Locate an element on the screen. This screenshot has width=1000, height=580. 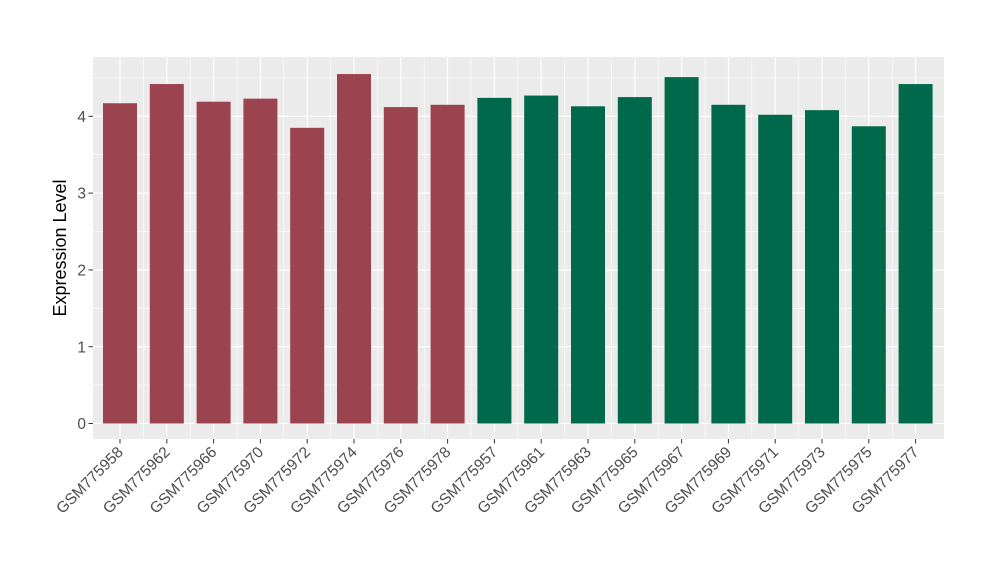
bar-GSM775970 is located at coordinates (260, 261).